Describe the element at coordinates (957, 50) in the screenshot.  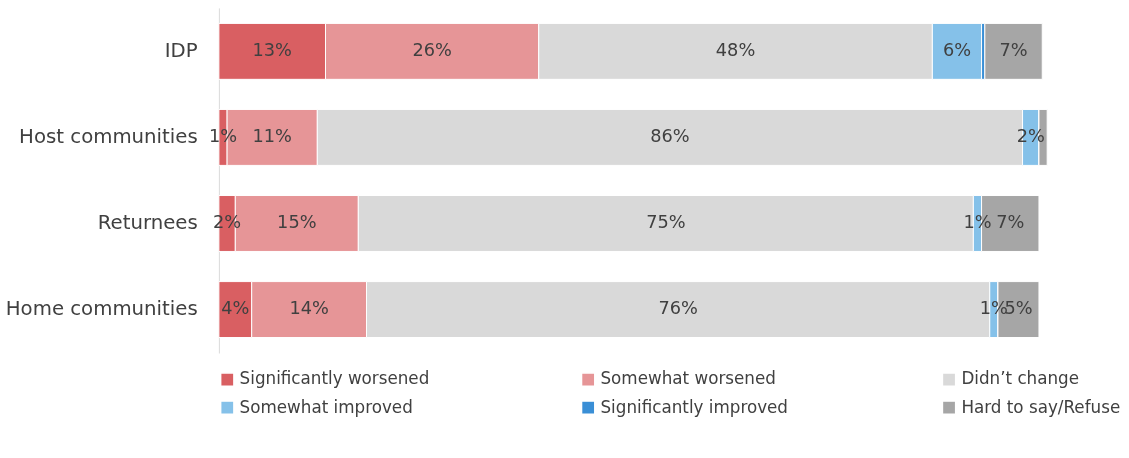
I see `data-label: 6%` at that location.